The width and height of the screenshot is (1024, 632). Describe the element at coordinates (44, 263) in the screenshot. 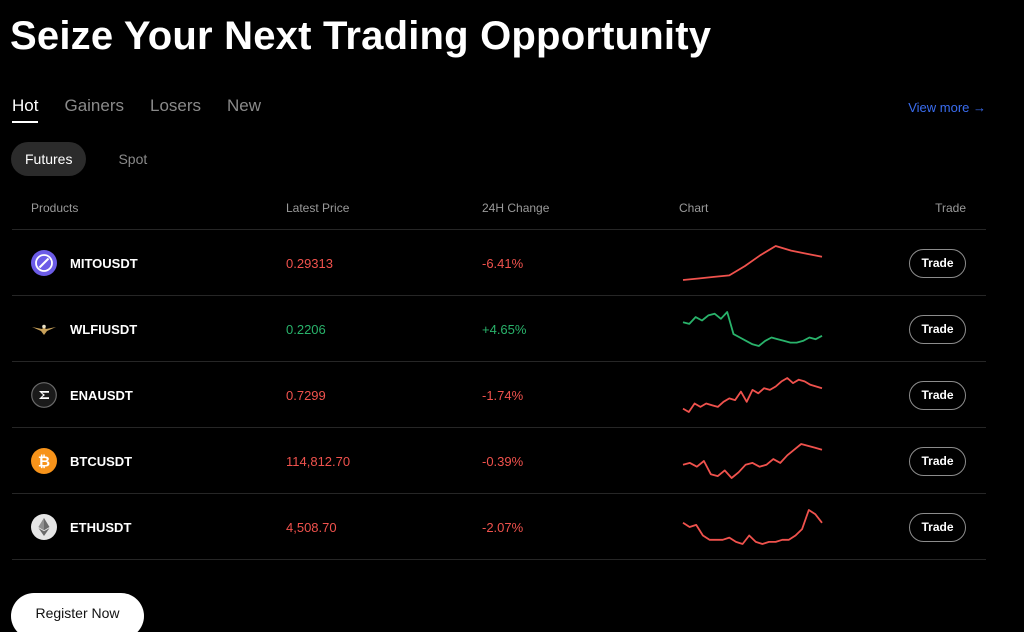

I see `mito-coin-icon` at that location.